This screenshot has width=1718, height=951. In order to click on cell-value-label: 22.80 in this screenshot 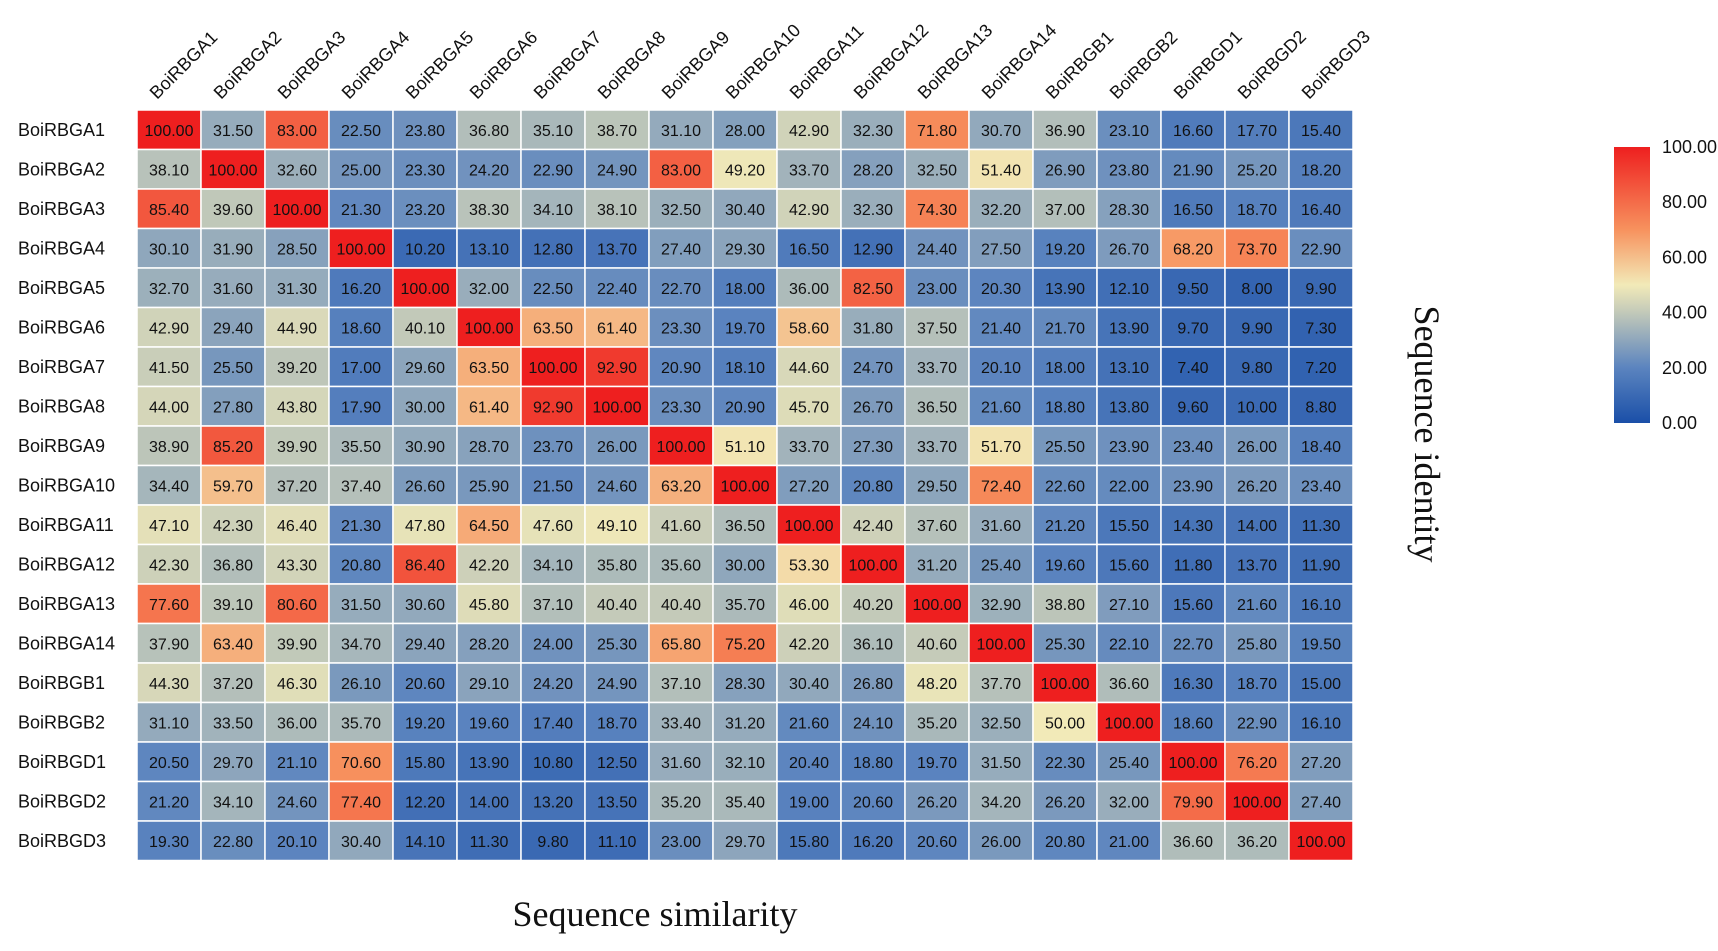, I will do `click(233, 842)`.